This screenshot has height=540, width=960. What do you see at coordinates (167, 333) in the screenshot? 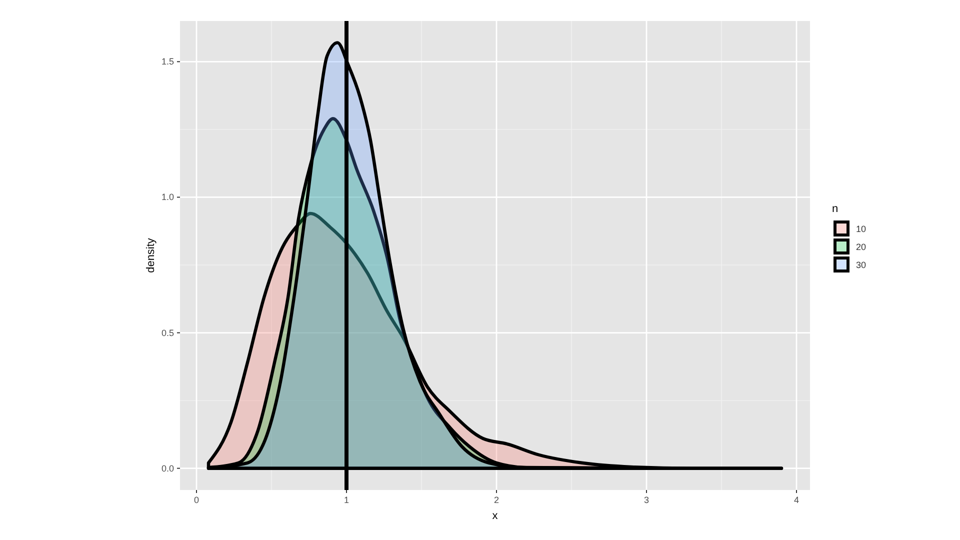
I see `y-tick-label: 0.5` at bounding box center [167, 333].